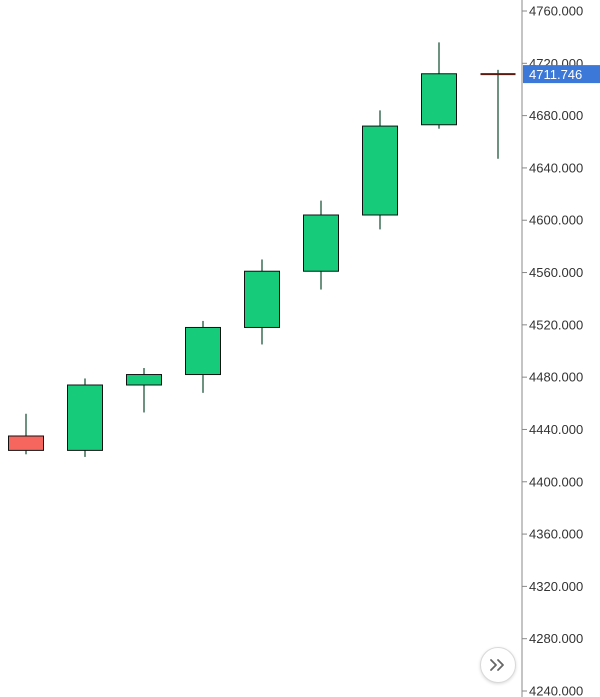  I want to click on price-axis-label: 4680.000, so click(556, 115).